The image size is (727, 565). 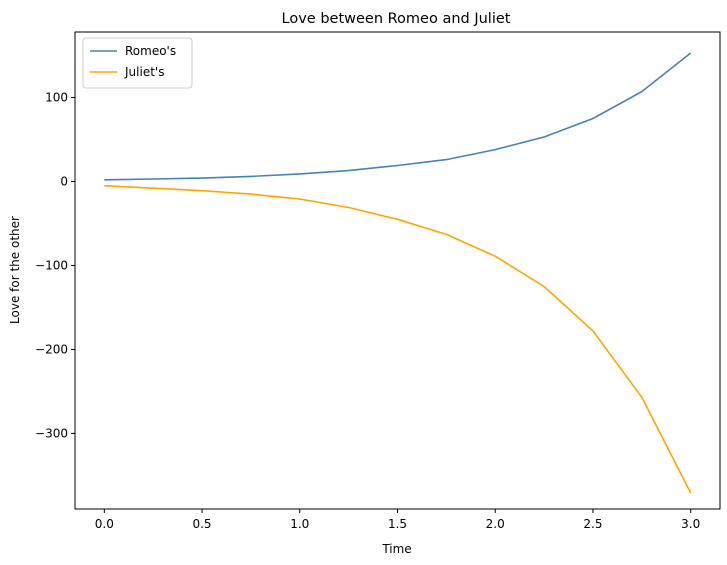 What do you see at coordinates (299, 524) in the screenshot?
I see `x-tick-label: 1.0` at bounding box center [299, 524].